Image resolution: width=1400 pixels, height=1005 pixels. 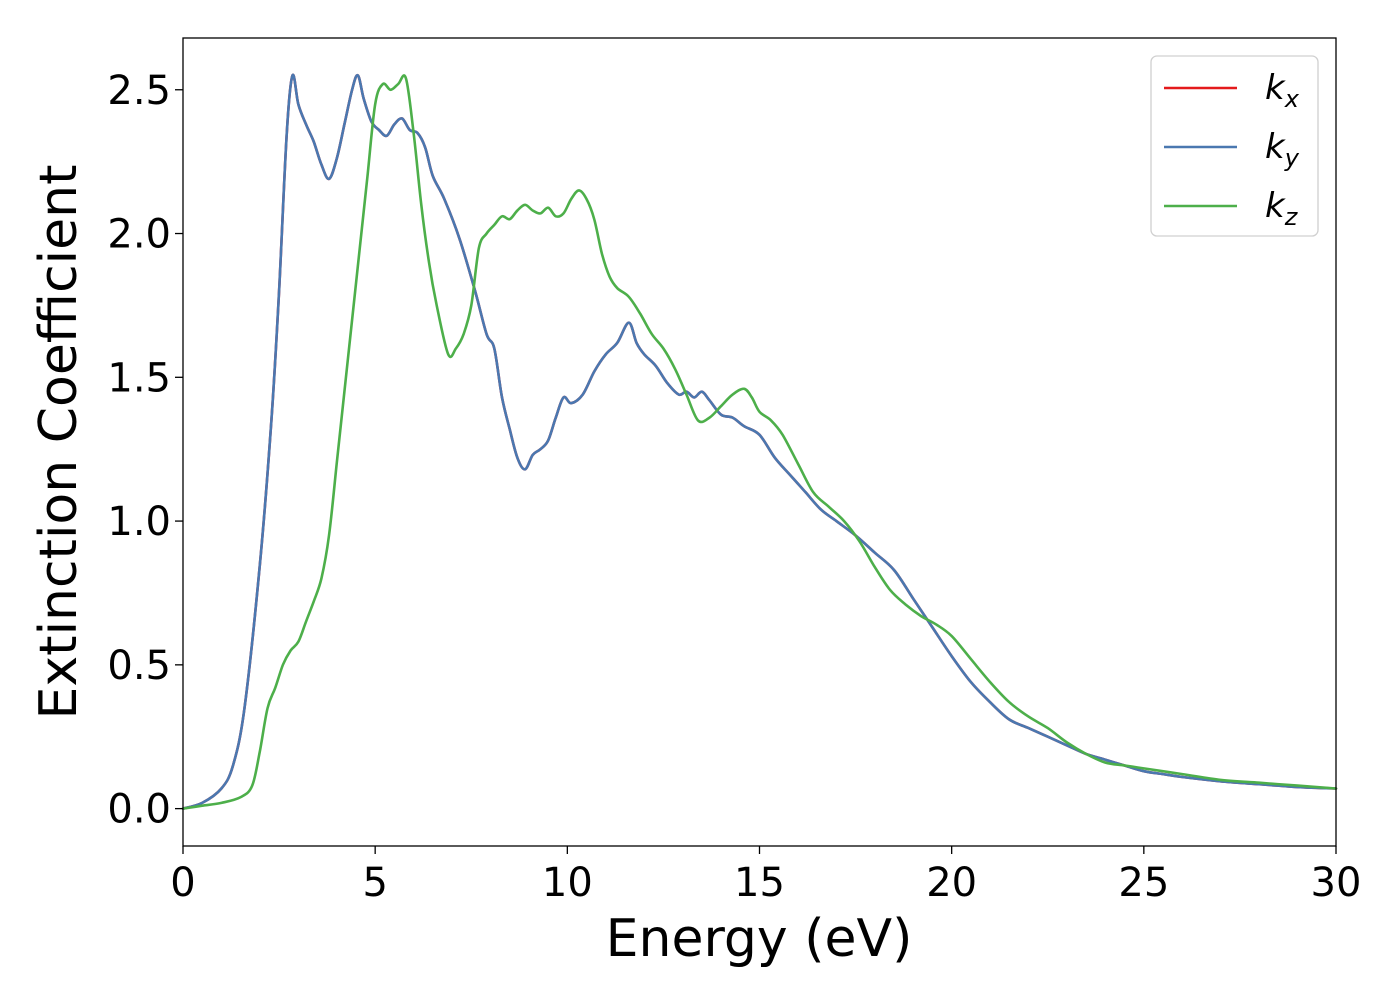 What do you see at coordinates (139, 235) in the screenshot?
I see `y-tick-label: 2.0` at bounding box center [139, 235].